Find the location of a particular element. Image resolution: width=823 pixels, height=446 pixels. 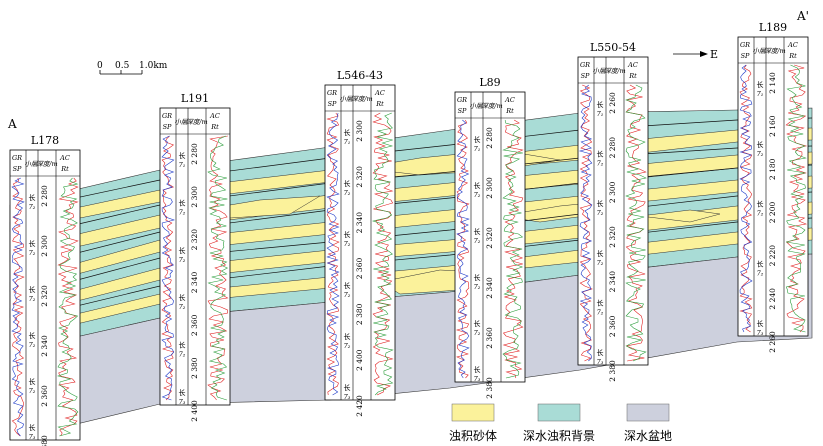

well-name: L189 is located at coordinates (773, 27).